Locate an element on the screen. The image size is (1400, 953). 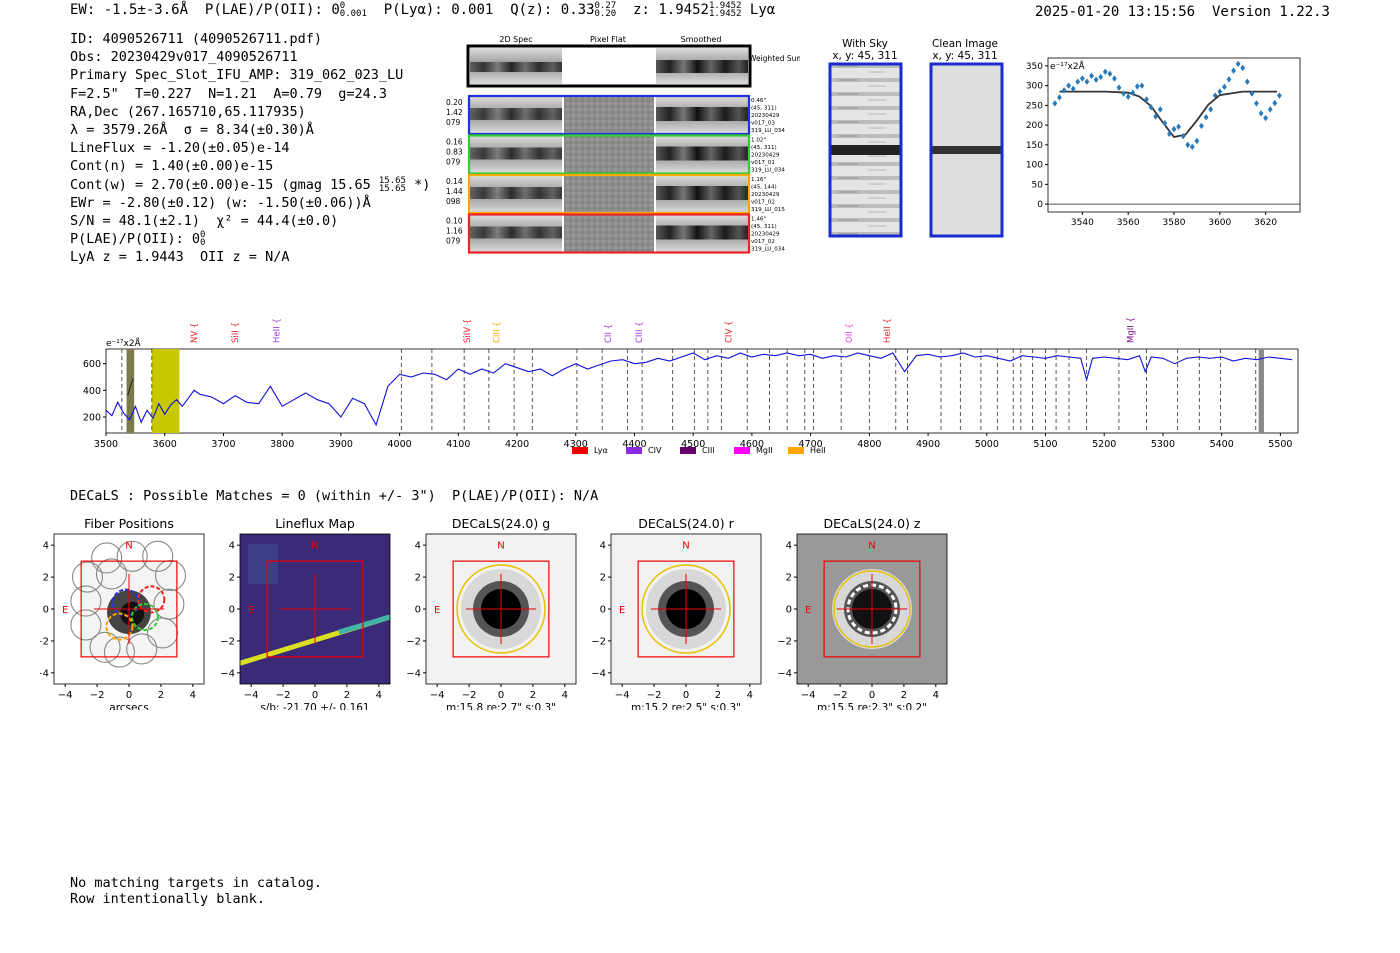
emission-line-name: OII { is located at coordinates (850, 333).